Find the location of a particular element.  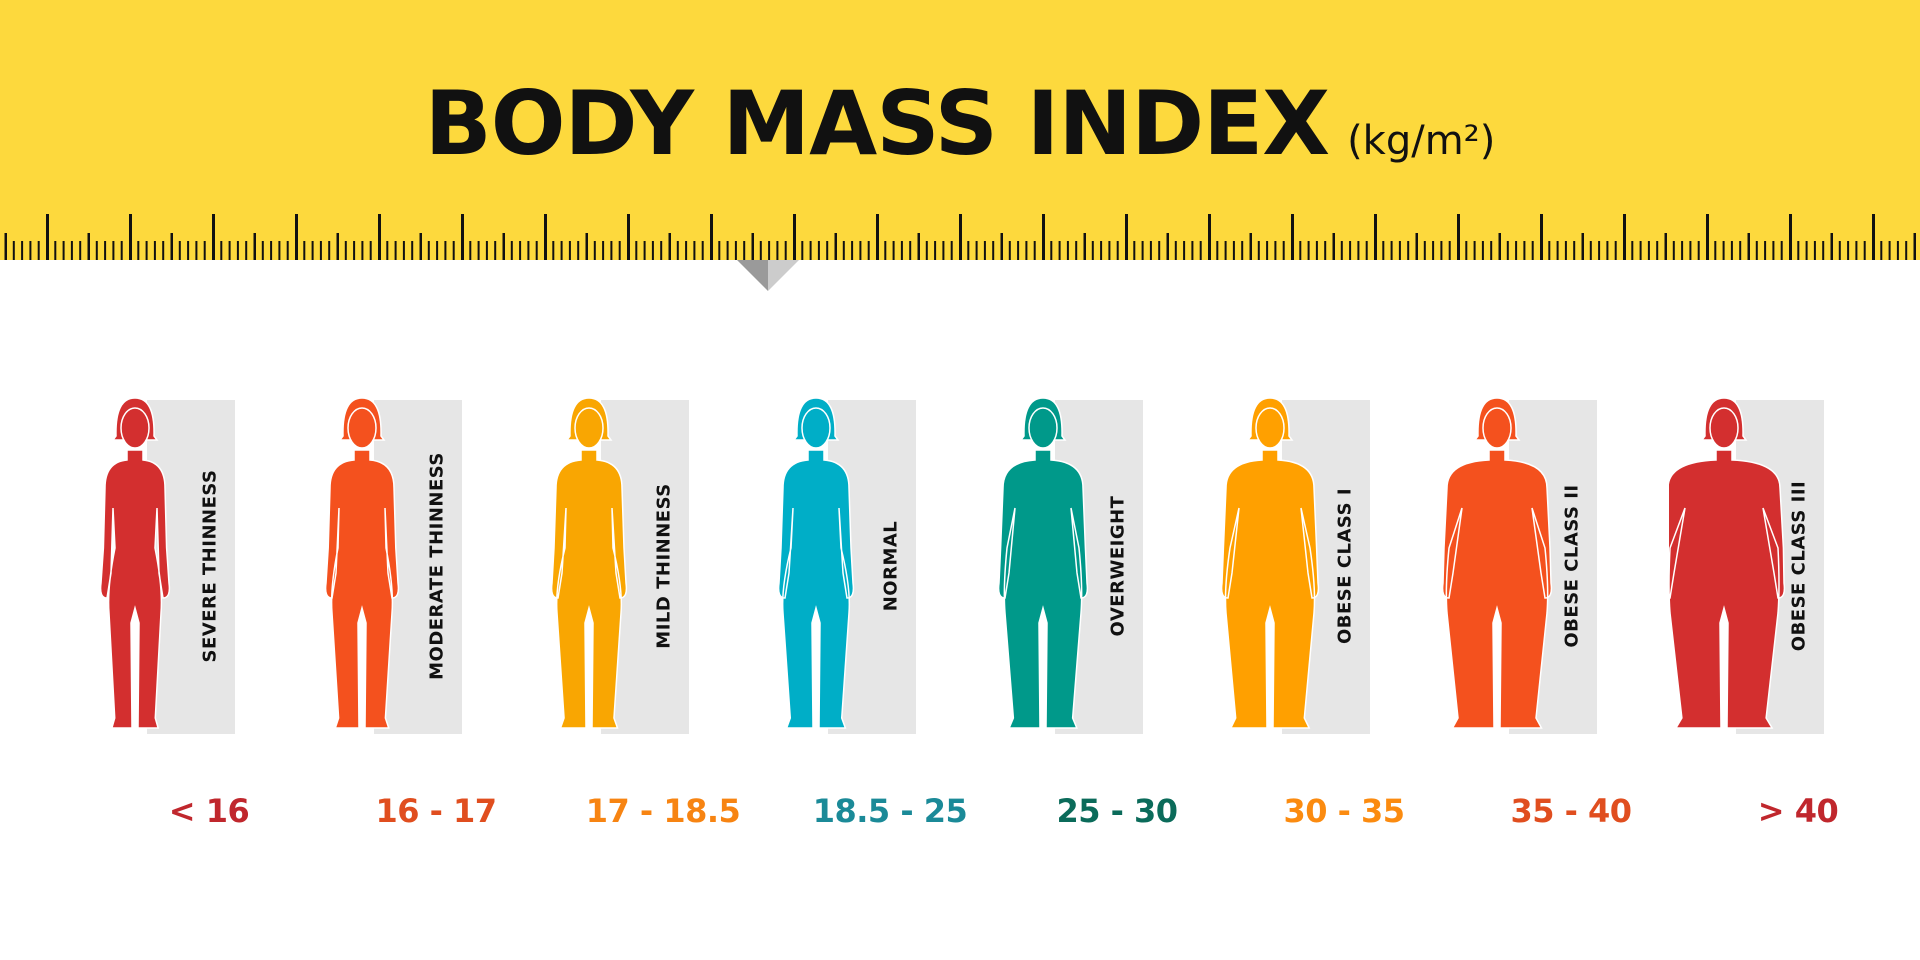

bmi-category-5: OVERWEIGHT is located at coordinates (1101, 568).